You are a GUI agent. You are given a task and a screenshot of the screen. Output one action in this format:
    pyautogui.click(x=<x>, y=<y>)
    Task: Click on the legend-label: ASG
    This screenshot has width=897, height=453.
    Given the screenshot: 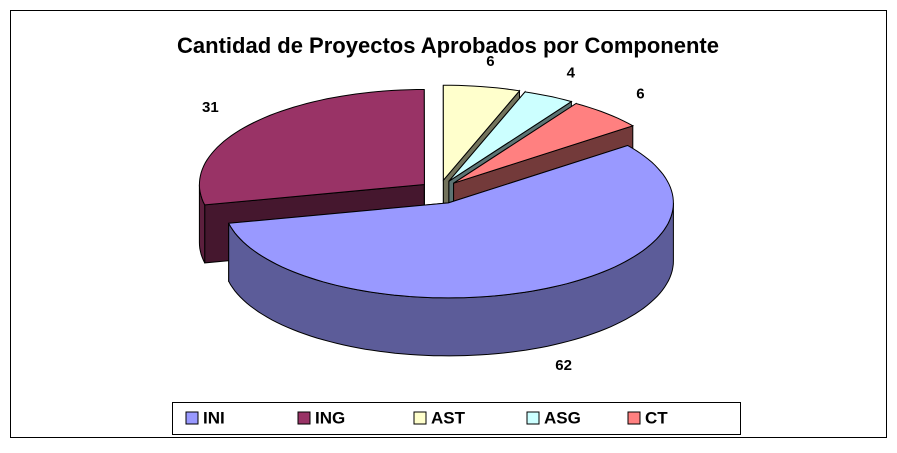 What is the action you would take?
    pyautogui.click(x=562, y=417)
    